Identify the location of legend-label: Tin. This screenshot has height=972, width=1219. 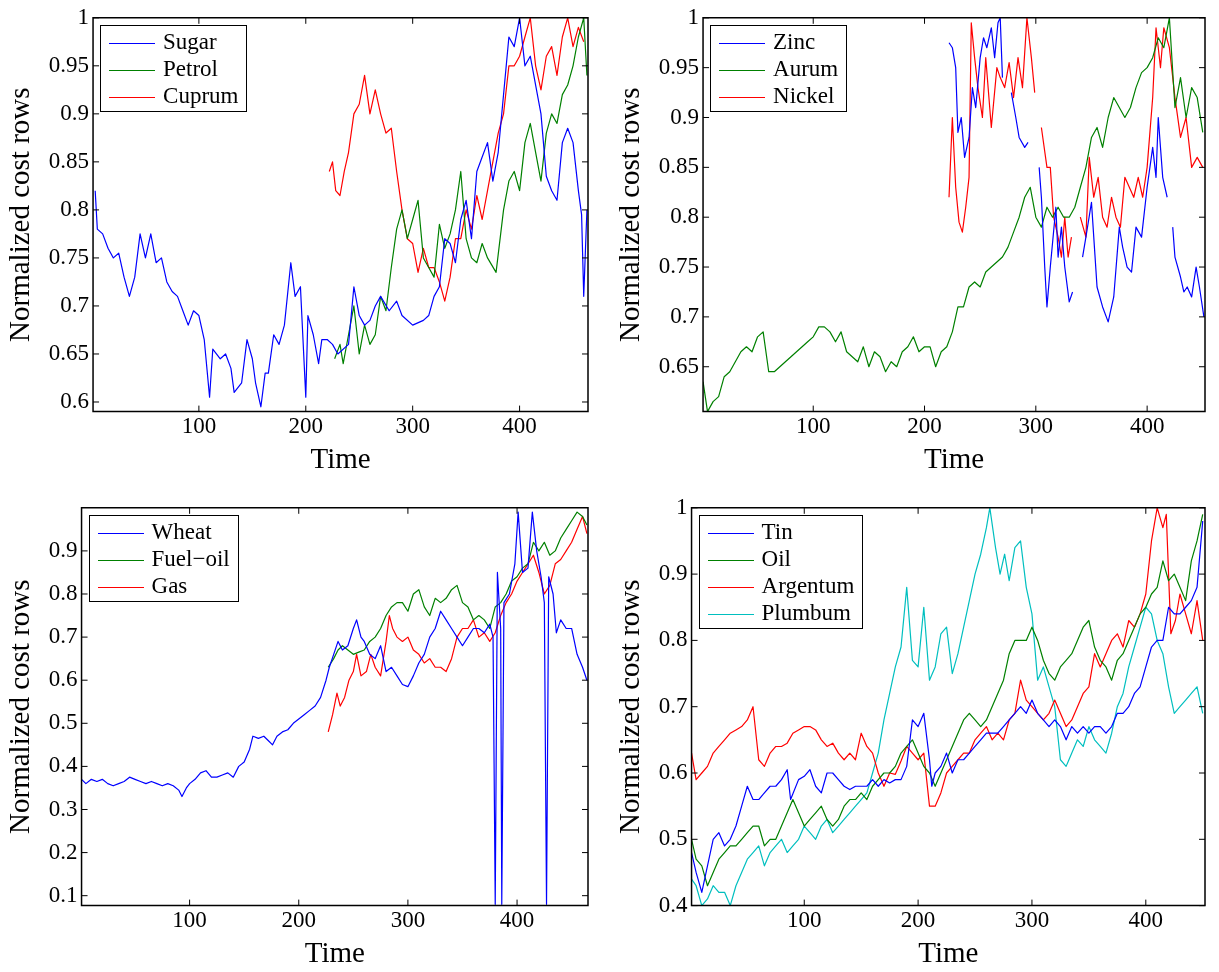
(777, 531).